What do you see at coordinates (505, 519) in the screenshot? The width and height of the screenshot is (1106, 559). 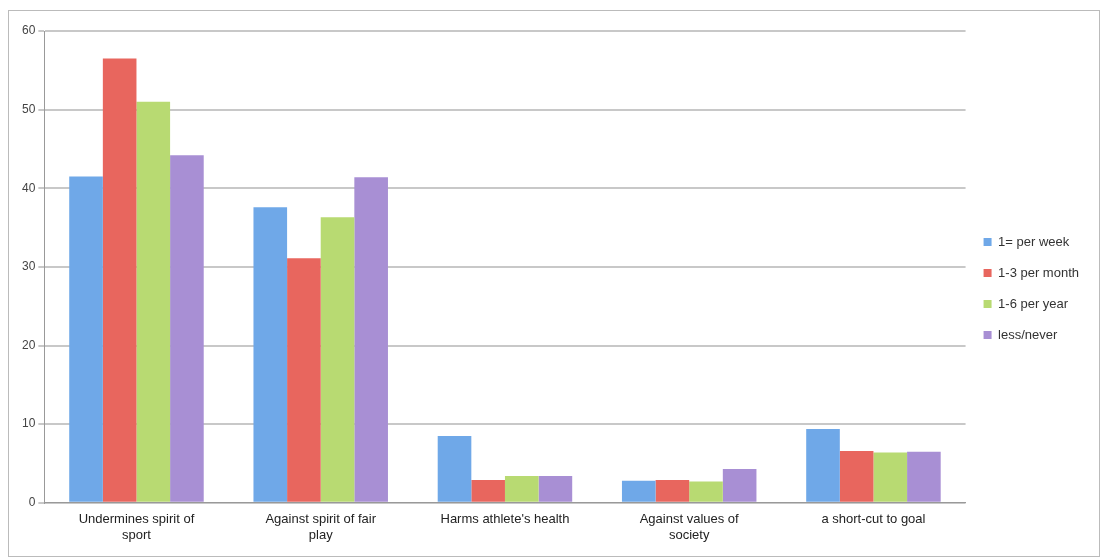 I see `x-tick-label: Harms athlete's health` at bounding box center [505, 519].